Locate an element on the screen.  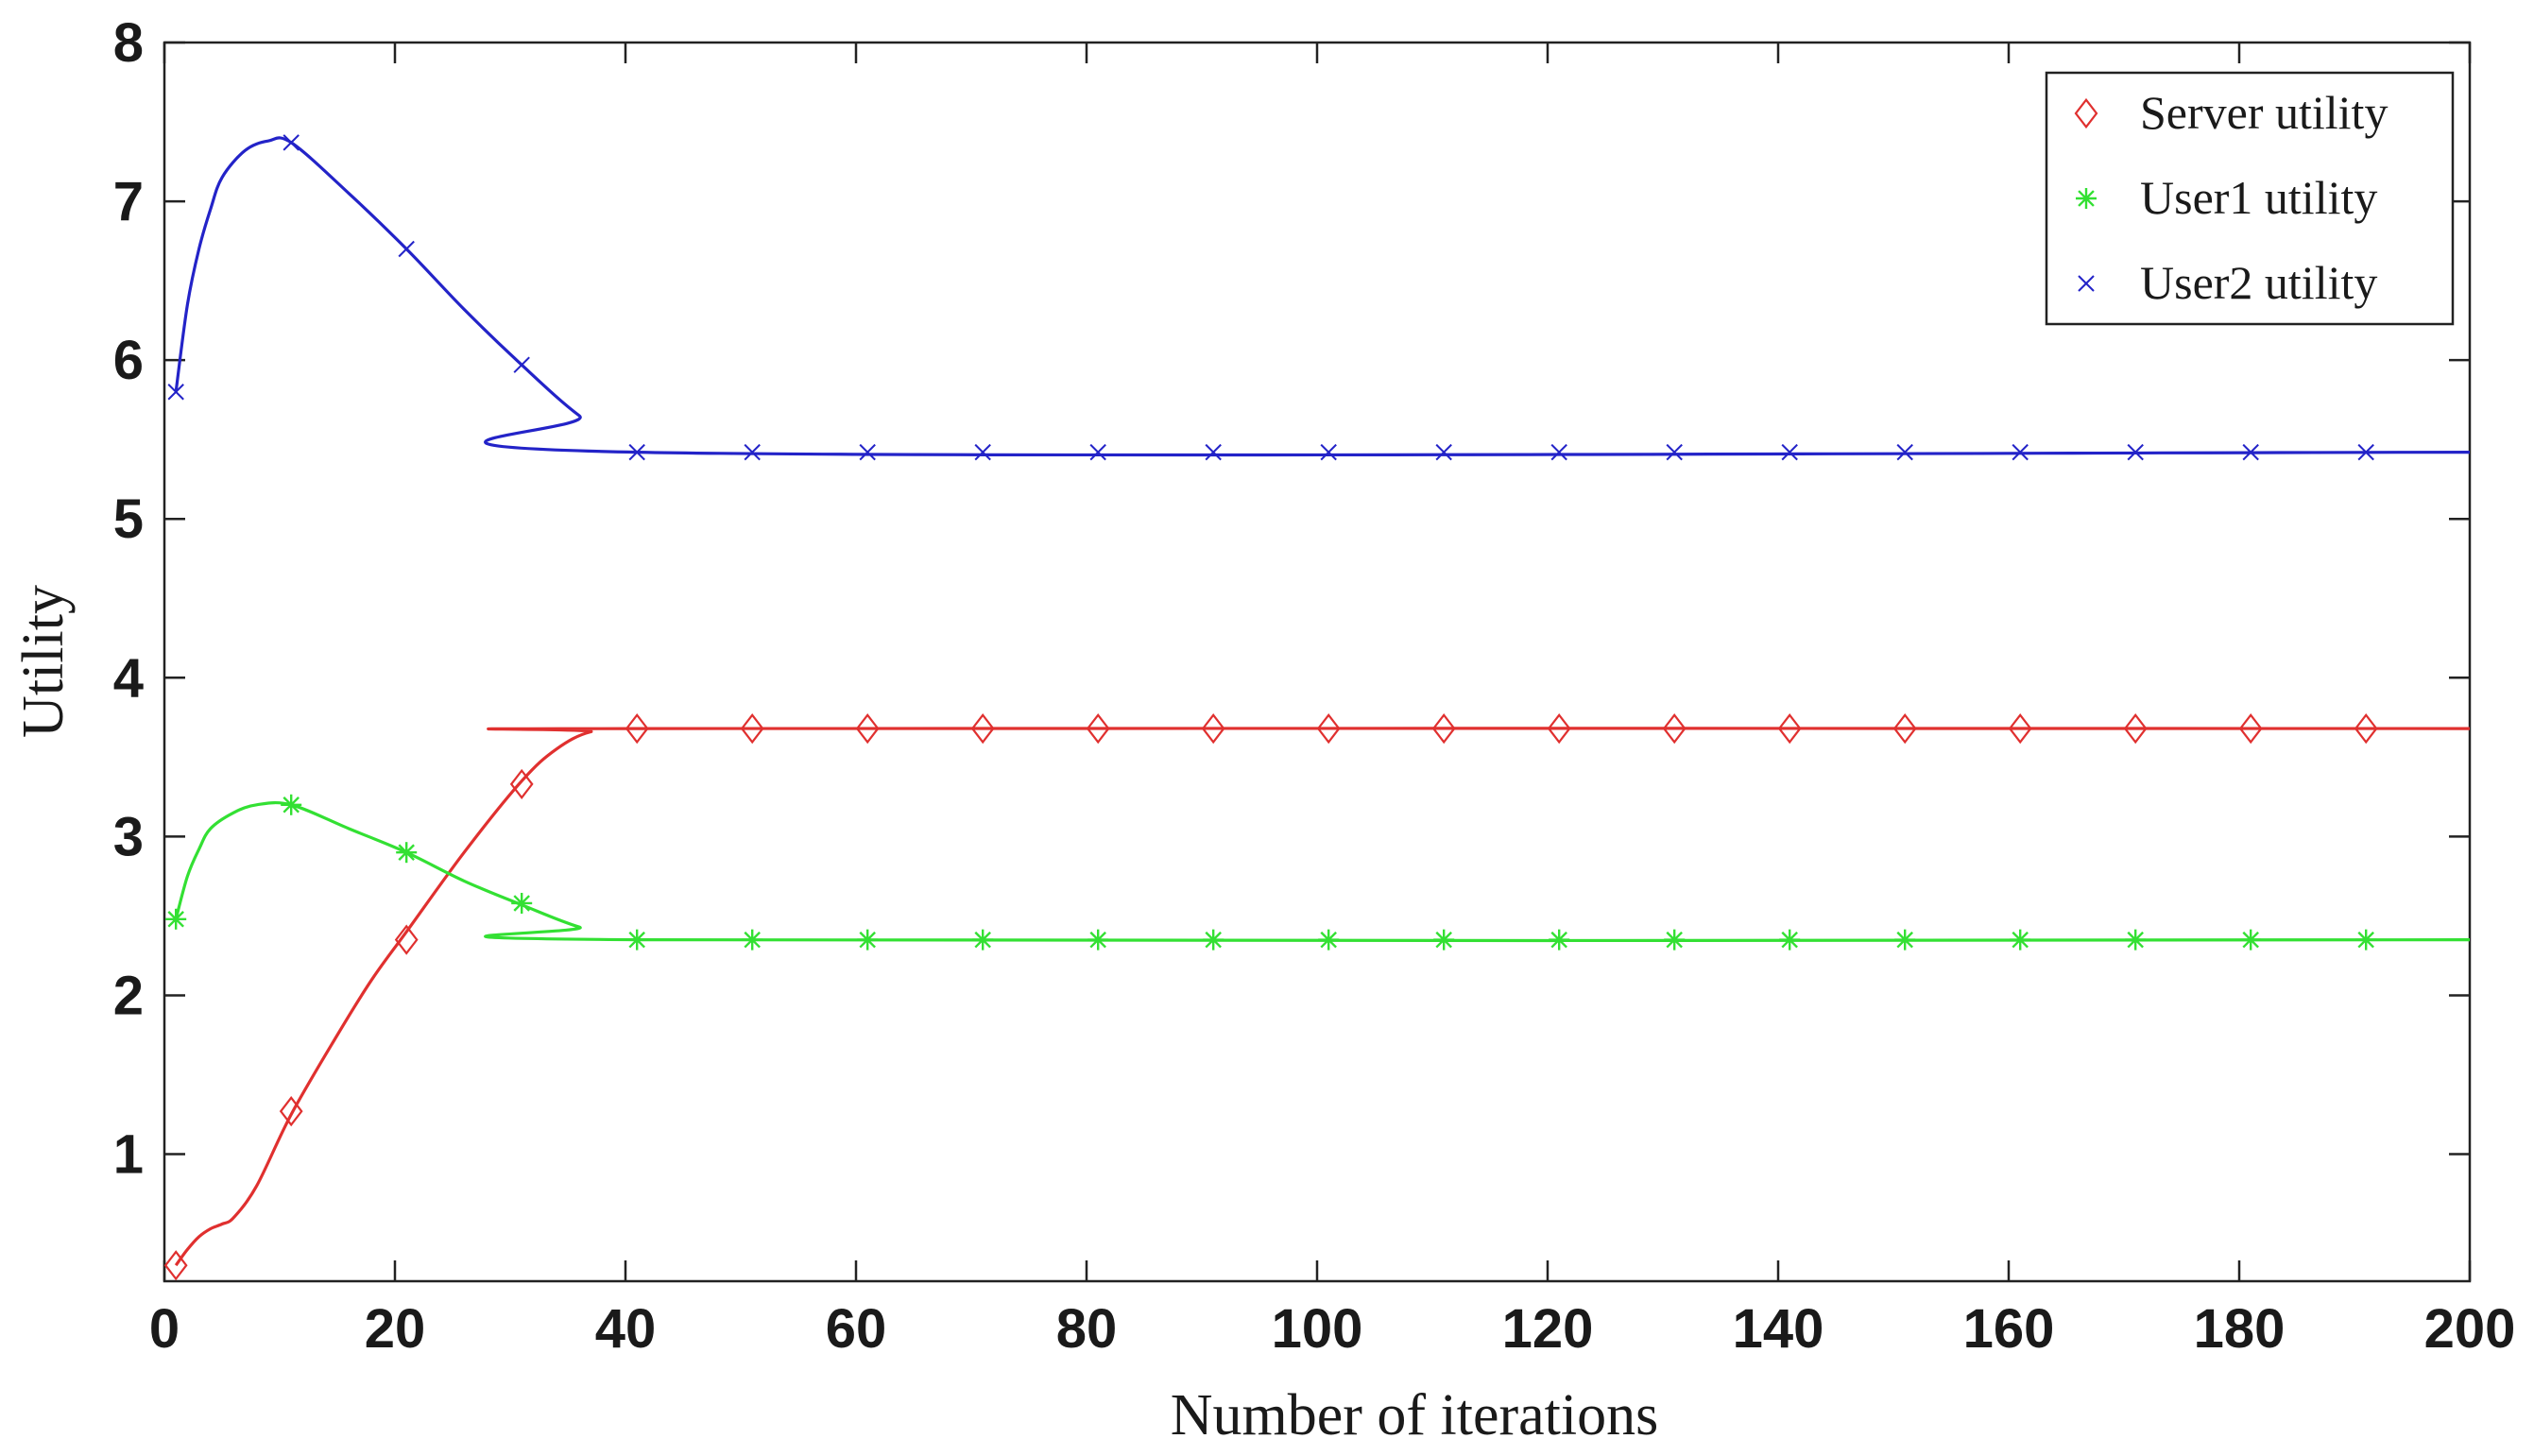
legend: Server utility User1 utility User2 utility is located at coordinates (2250, 198).